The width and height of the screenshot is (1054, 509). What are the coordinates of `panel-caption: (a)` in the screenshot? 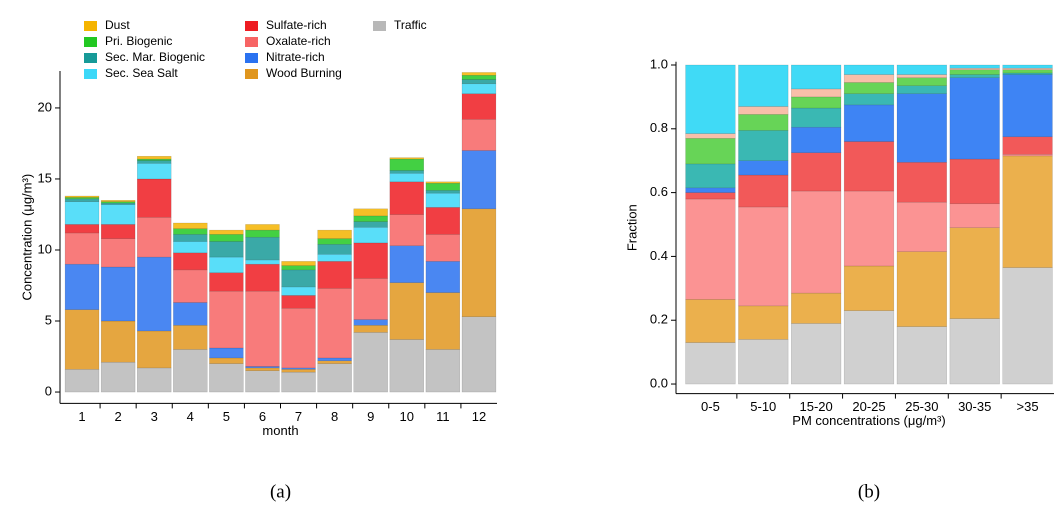 It's located at (280, 491).